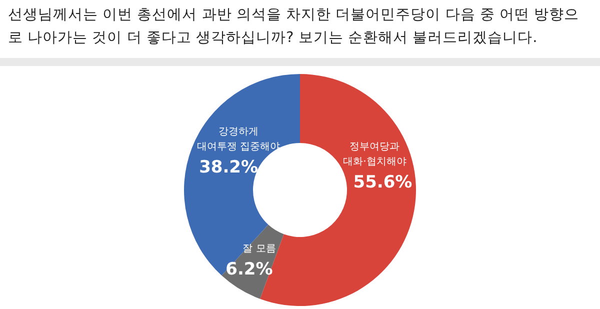  I want to click on data-label: 55.6%, so click(382, 182).